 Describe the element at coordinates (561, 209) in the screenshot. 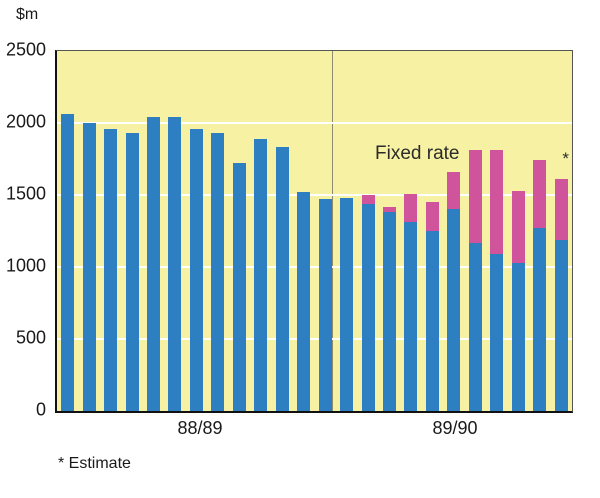

I see `bar-24-pink-segment` at that location.